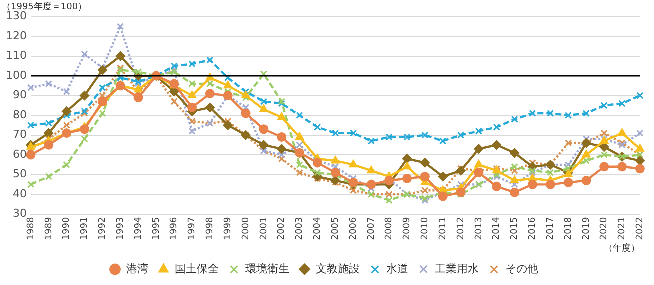  What do you see at coordinates (19, 193) in the screenshot?
I see `y-tick-label: 40` at bounding box center [19, 193].